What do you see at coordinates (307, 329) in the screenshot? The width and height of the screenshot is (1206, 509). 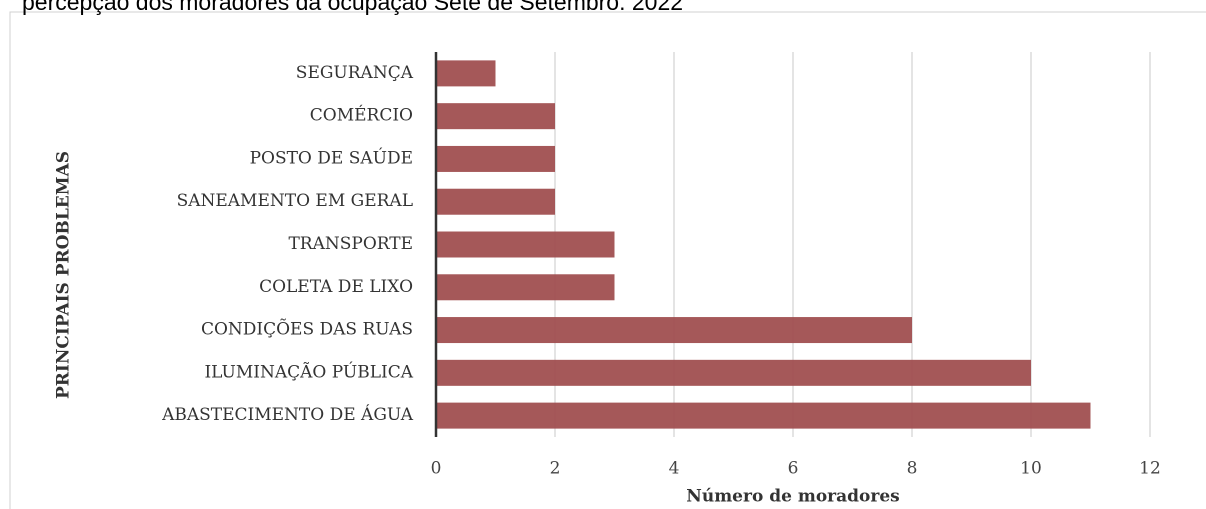 I see `y-tick-label: CONDIÇÕES DAS RUAS` at bounding box center [307, 329].